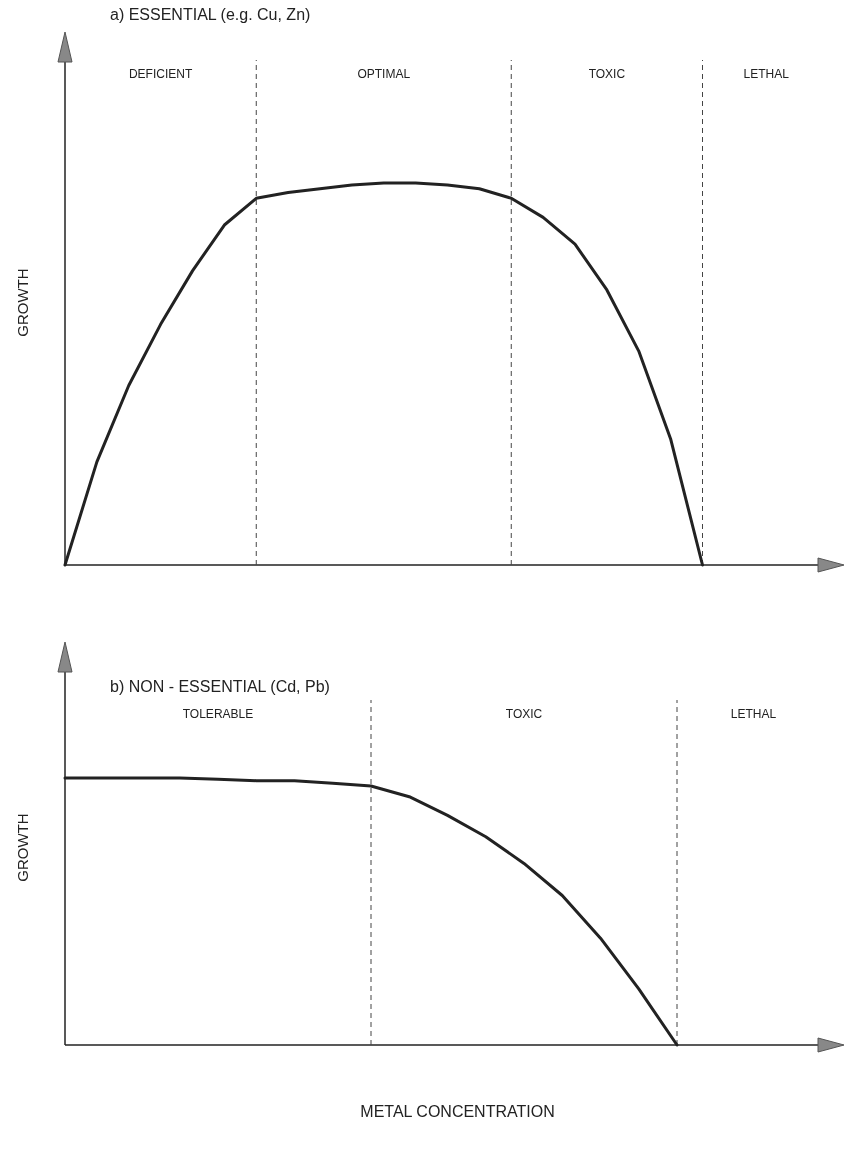 Image resolution: width=846 pixels, height=1156 pixels. Describe the element at coordinates (384, 74) in the screenshot. I see `text: OPTIMAL` at that location.